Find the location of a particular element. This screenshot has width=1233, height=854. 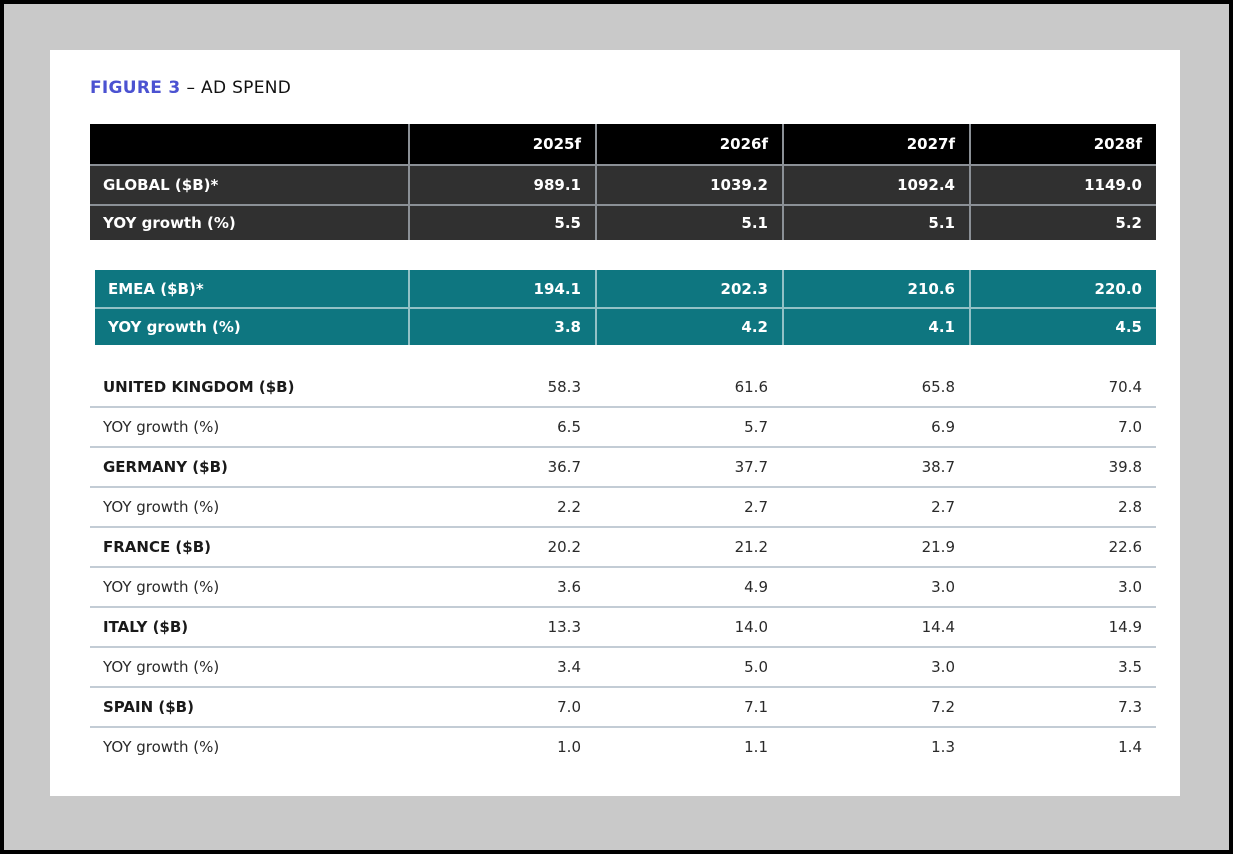

row-value: 220.0 is located at coordinates (1062, 288).